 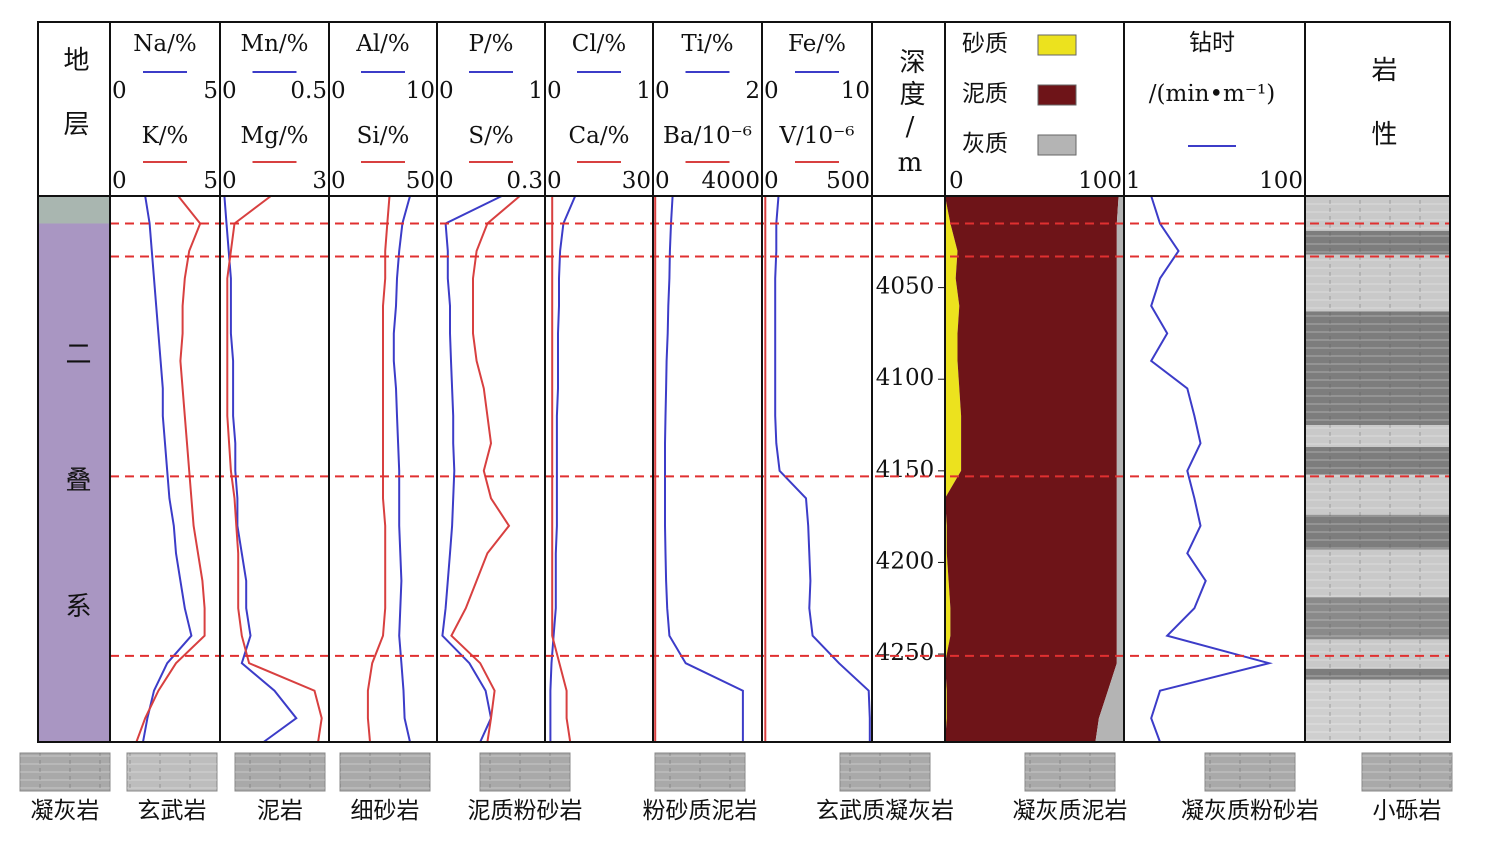 I want to click on series-name: K/%, so click(x=165, y=136).